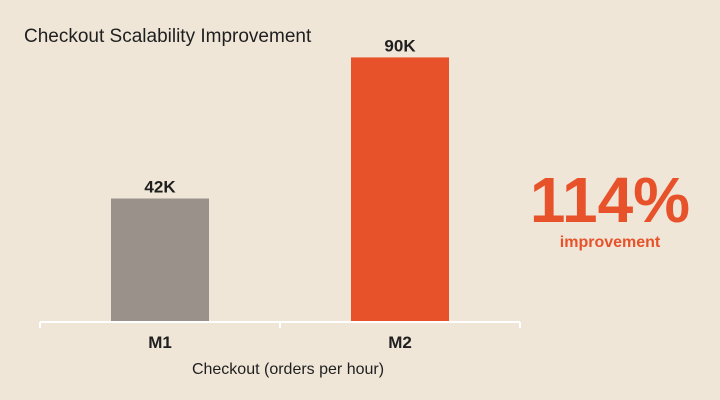  Describe the element at coordinates (400, 342) in the screenshot. I see `category-label: M2` at that location.